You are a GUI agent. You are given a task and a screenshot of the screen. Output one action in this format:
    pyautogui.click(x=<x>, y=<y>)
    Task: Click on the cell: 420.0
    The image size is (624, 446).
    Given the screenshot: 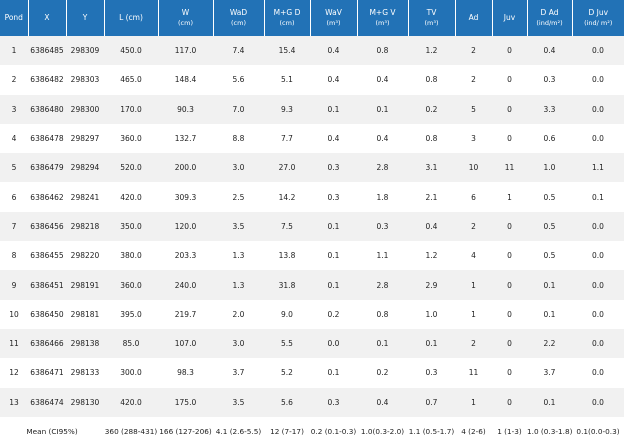 What is the action you would take?
    pyautogui.click(x=131, y=197)
    